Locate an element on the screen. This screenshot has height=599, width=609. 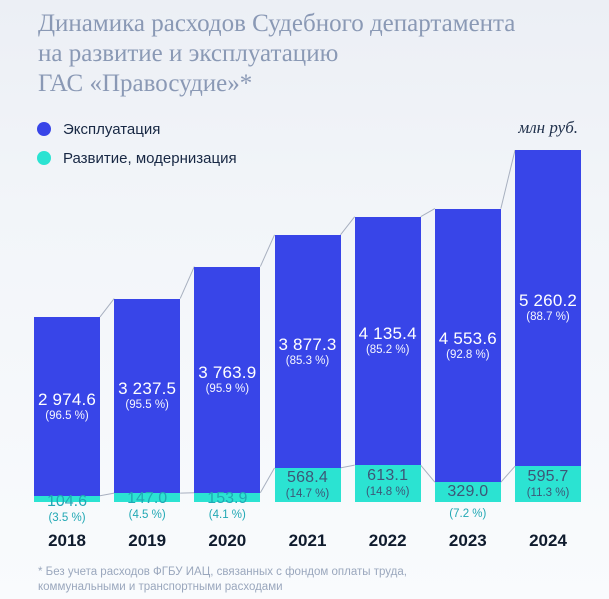
bar-2019-operation-label: 3 237.5 (95.5 %) is located at coordinates (147, 396).